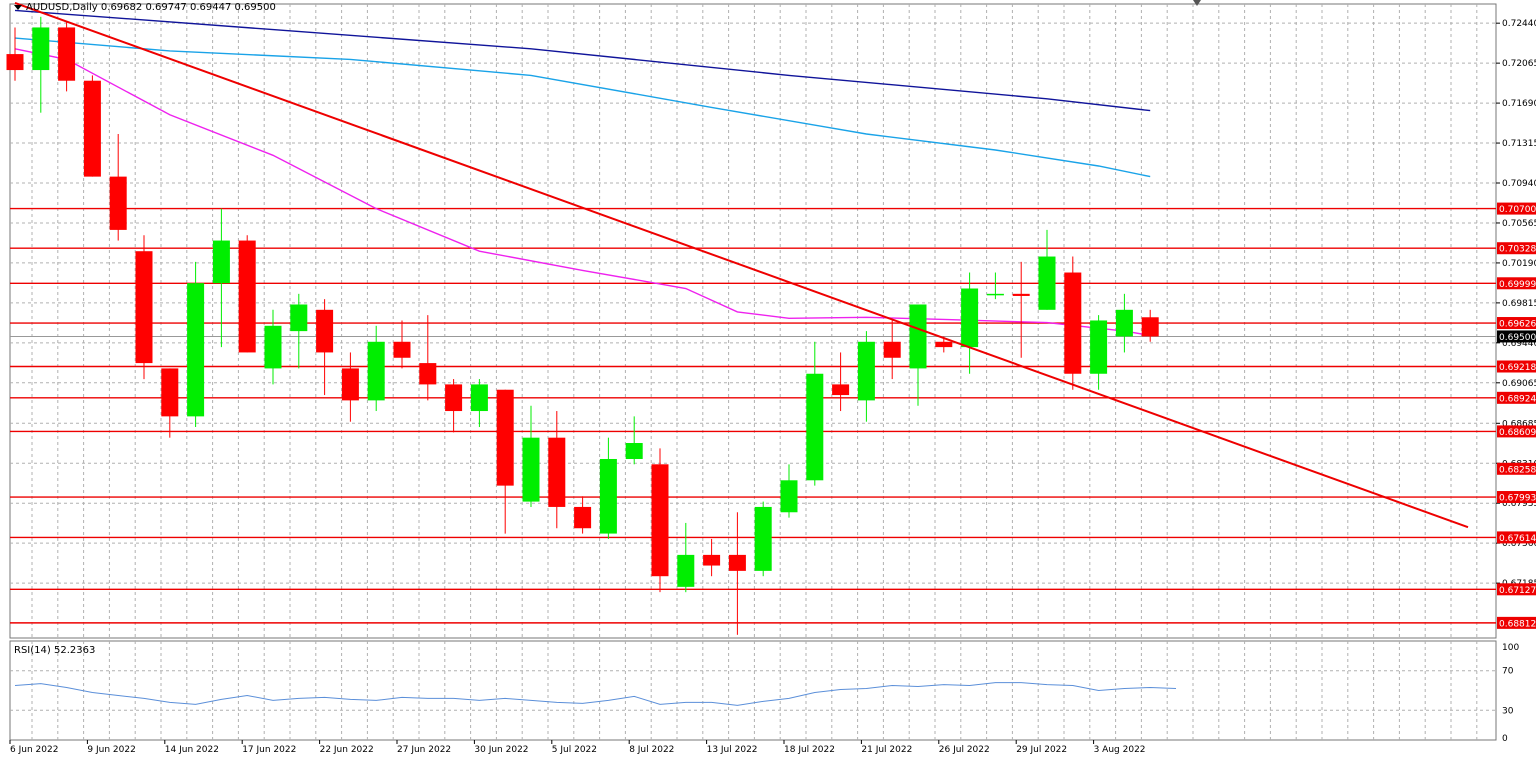 Image resolution: width=1536 pixels, height=761 pixels. Describe the element at coordinates (1519, 344) in the screenshot. I see `y-axis-tick-label: 0.69440` at that location.